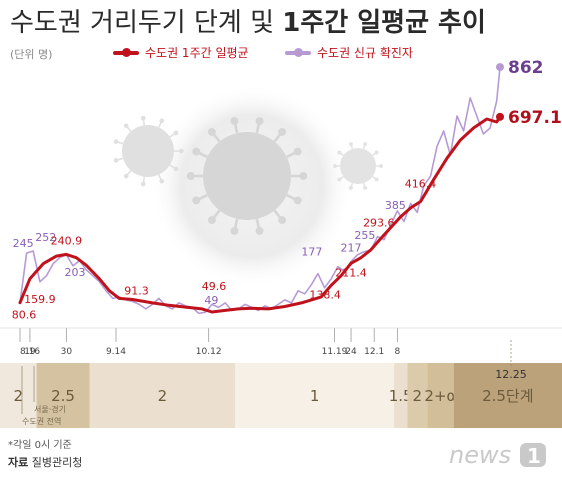 Image resolution: width=562 pixels, height=479 pixels. I want to click on data-label-13: 293.6, so click(379, 222).